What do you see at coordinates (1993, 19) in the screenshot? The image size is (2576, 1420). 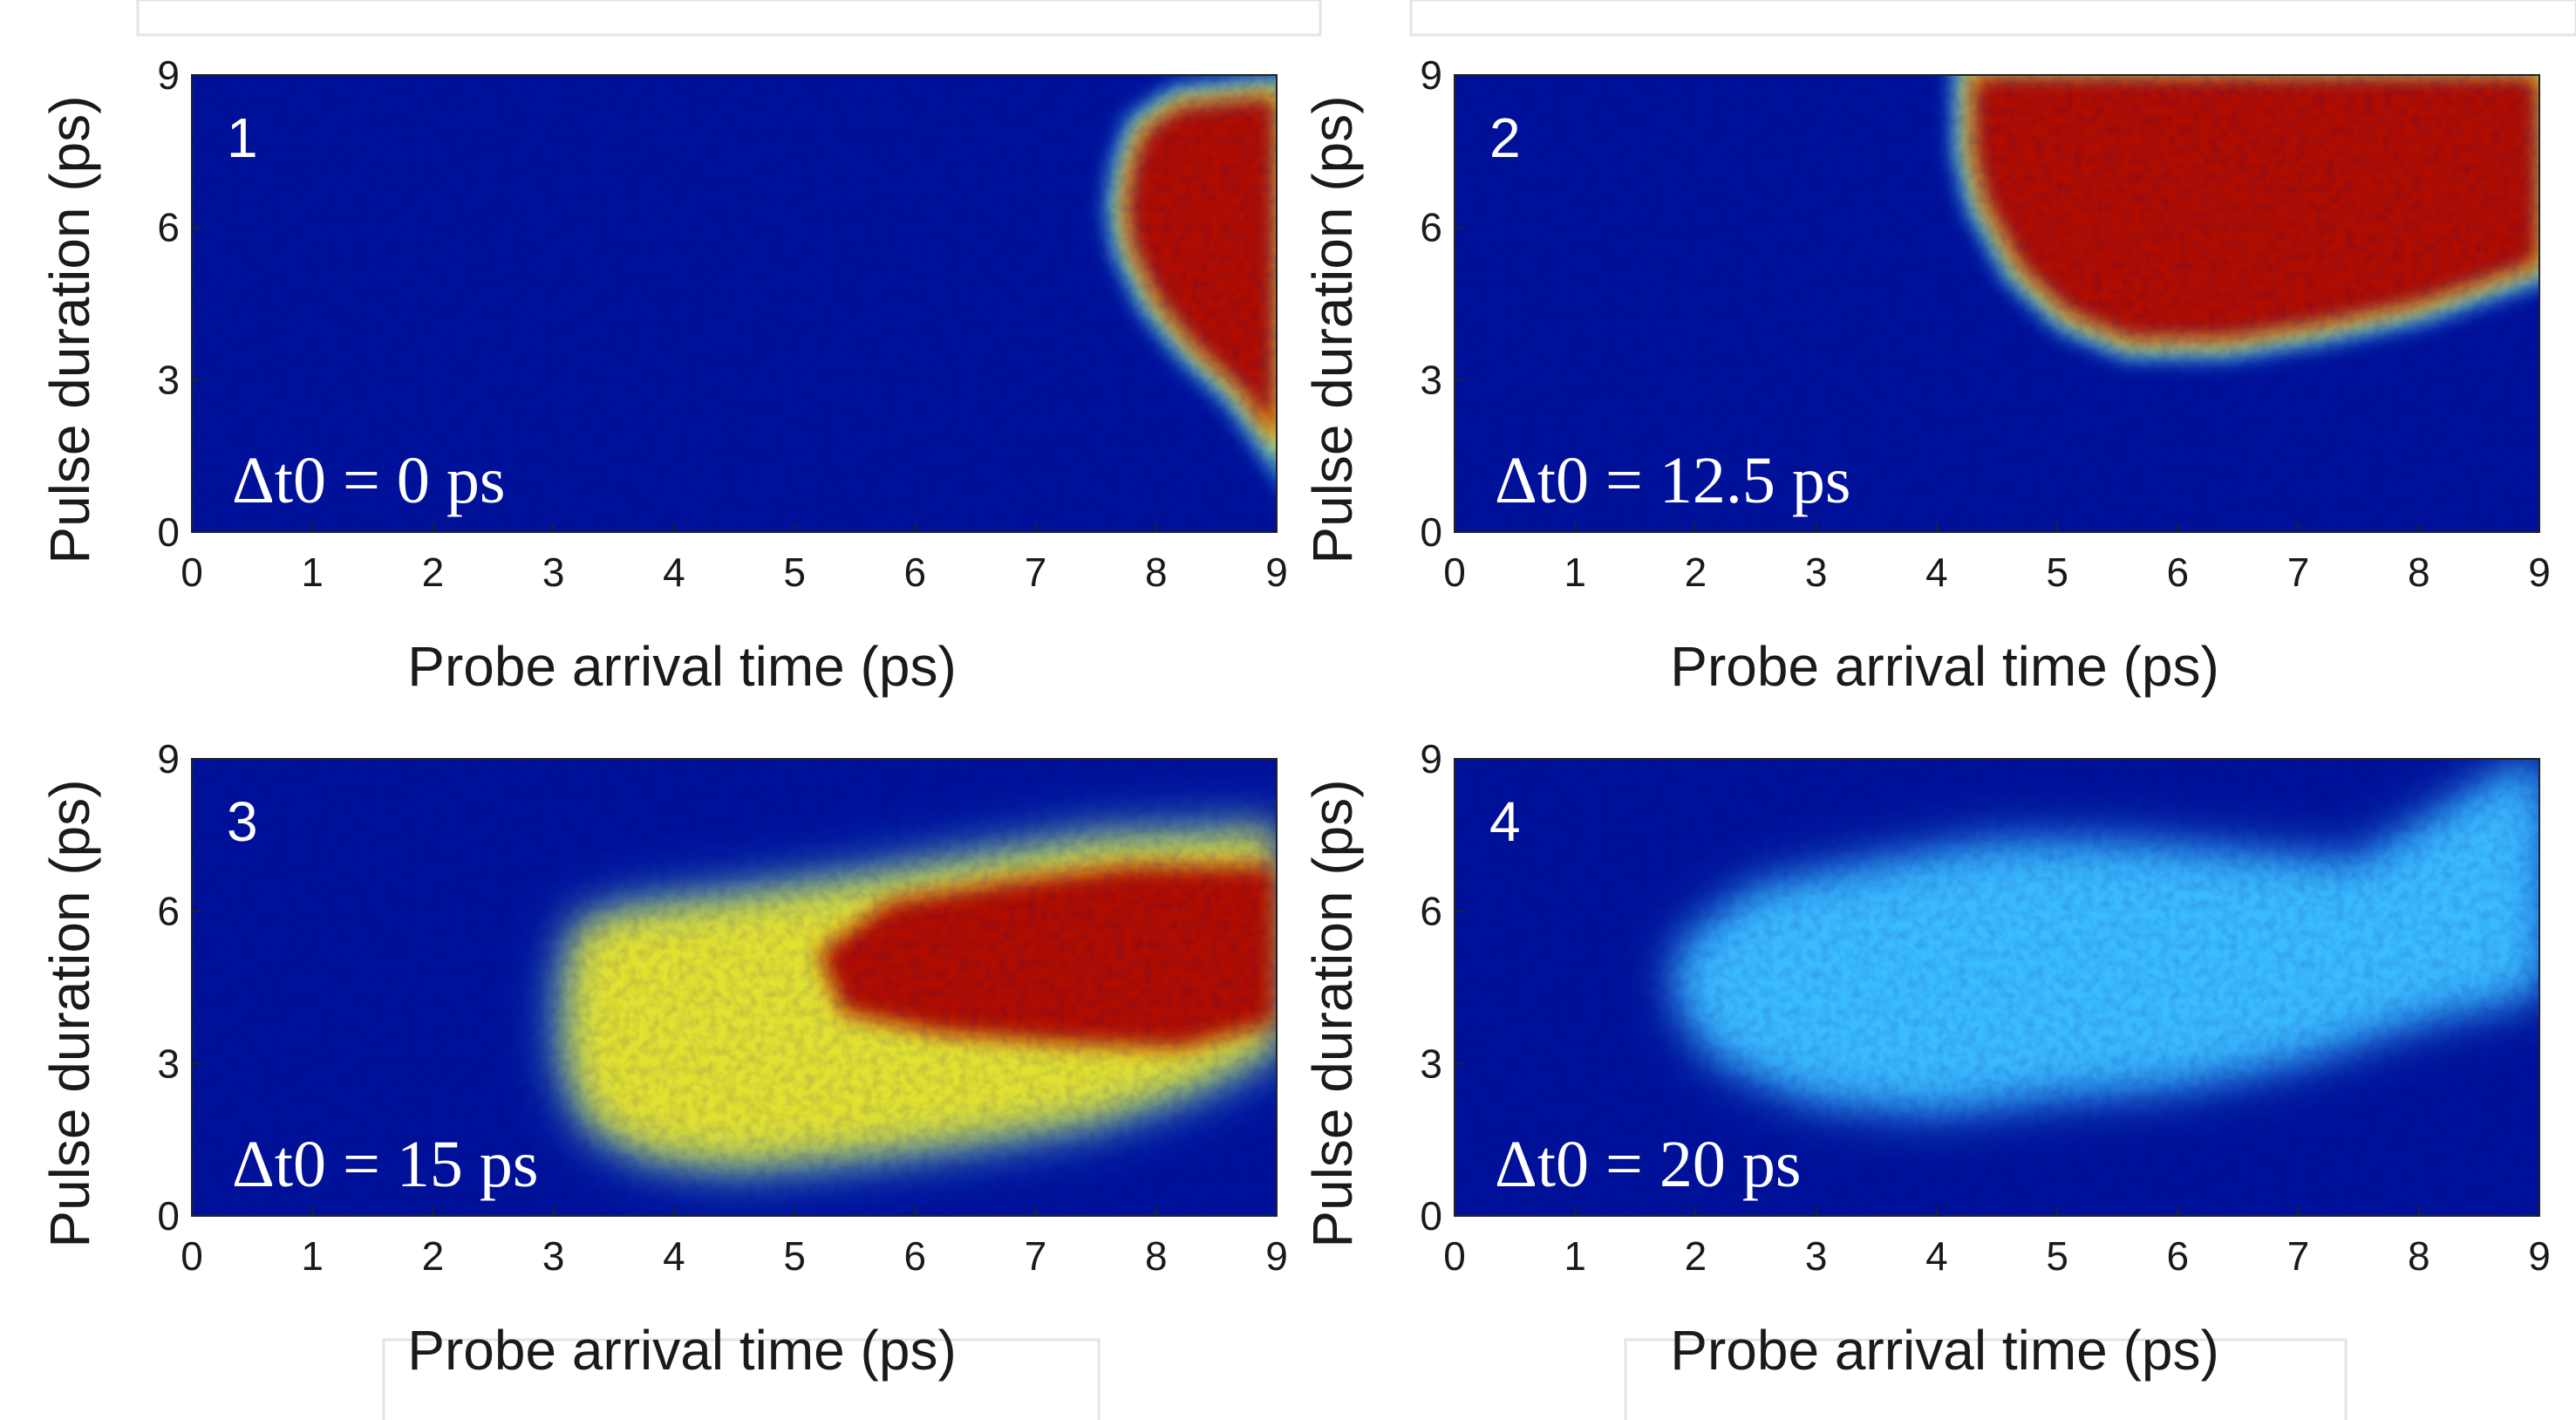 I see `scan-frame-top-right` at bounding box center [1993, 19].